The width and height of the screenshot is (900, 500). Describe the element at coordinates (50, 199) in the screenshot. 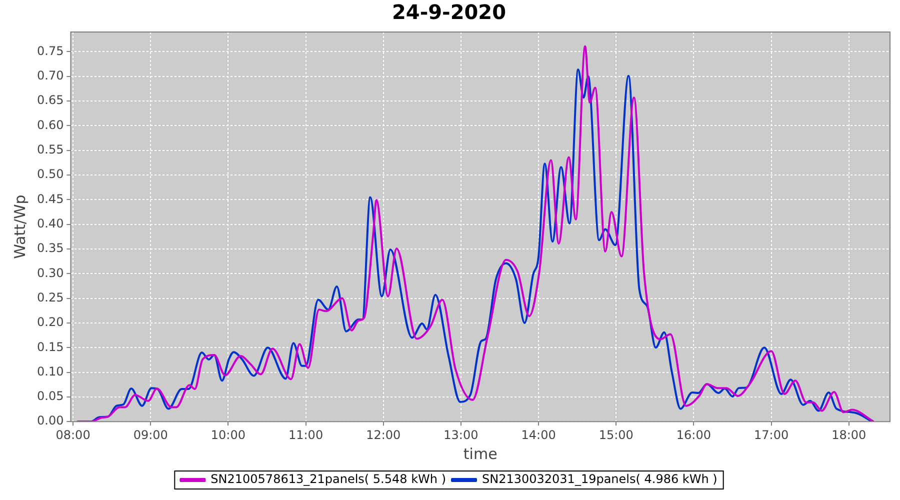

I see `y-tick-label: 0.45` at that location.